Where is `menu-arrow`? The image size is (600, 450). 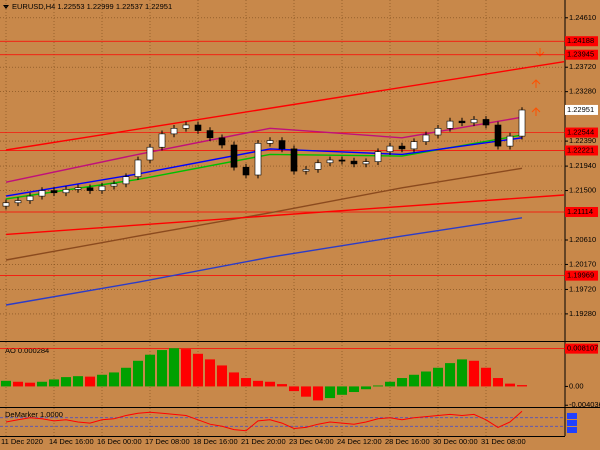
menu-arrow is located at coordinates (6, 7).